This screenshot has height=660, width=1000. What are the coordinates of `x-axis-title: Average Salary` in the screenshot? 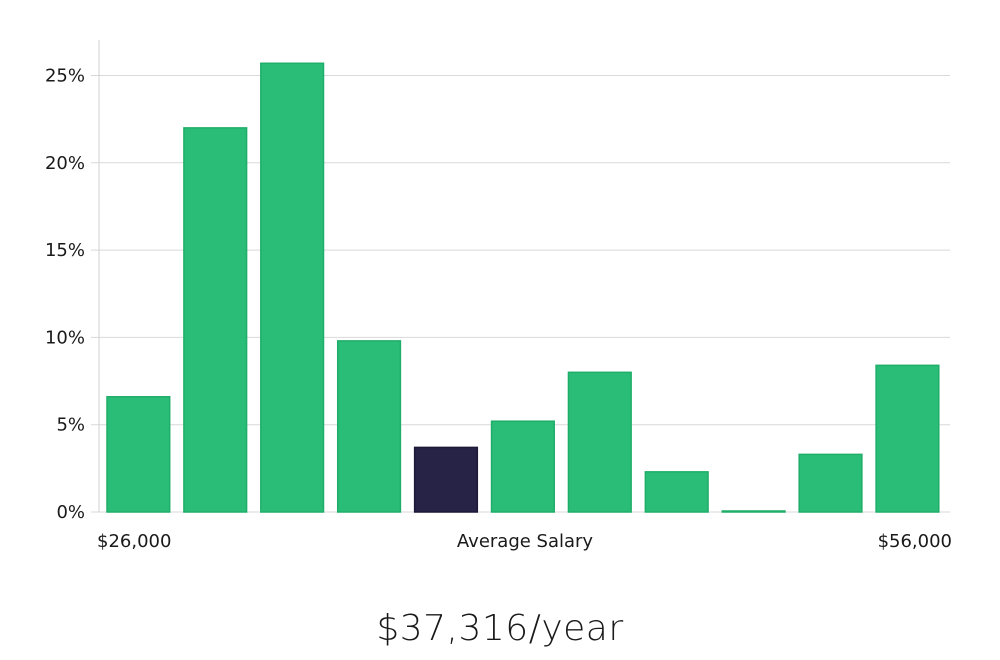 It's located at (525, 541).